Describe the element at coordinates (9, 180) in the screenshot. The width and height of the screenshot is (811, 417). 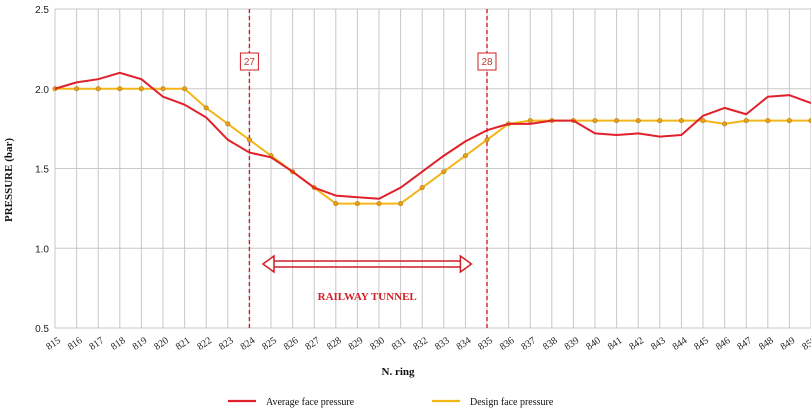
I see `y-axis-title: PRESSURE (bar)` at that location.